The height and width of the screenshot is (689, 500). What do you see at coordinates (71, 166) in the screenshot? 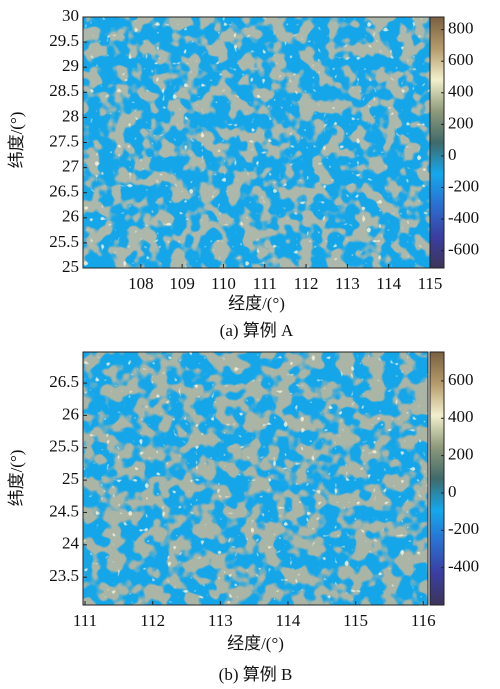
I see `y-tick-label: 27` at bounding box center [71, 166].